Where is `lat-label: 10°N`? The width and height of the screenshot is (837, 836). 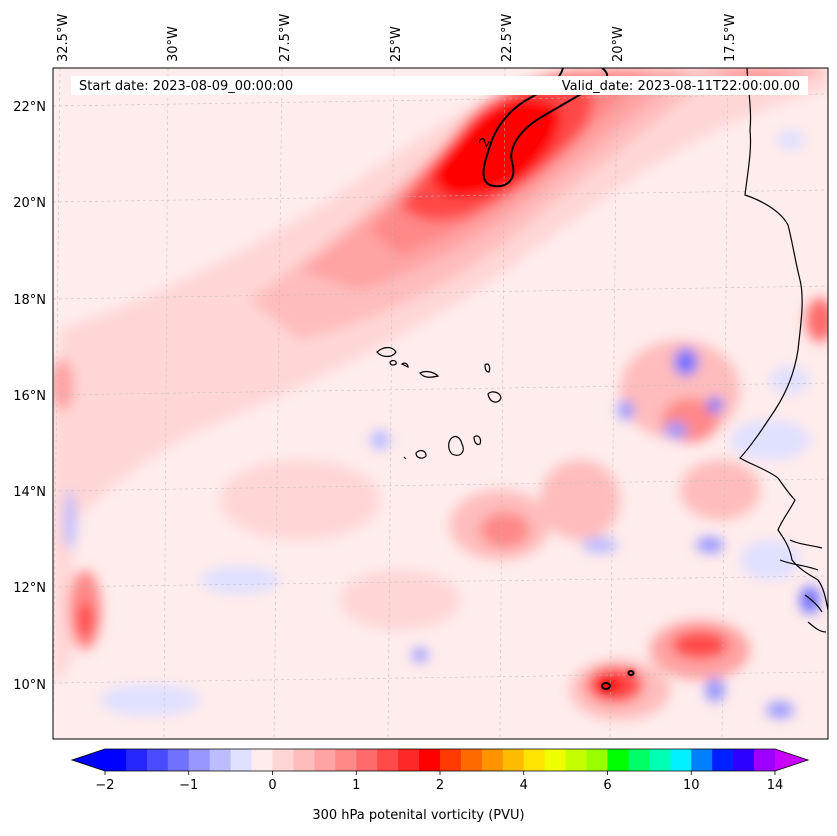
lat-label: 10°N is located at coordinates (29, 685).